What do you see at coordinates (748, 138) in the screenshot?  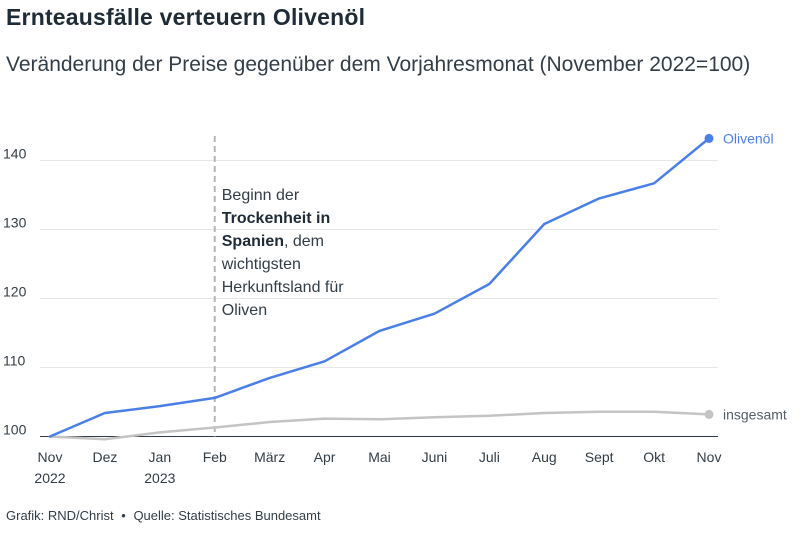 I see `series-label: Olivenöl` at bounding box center [748, 138].